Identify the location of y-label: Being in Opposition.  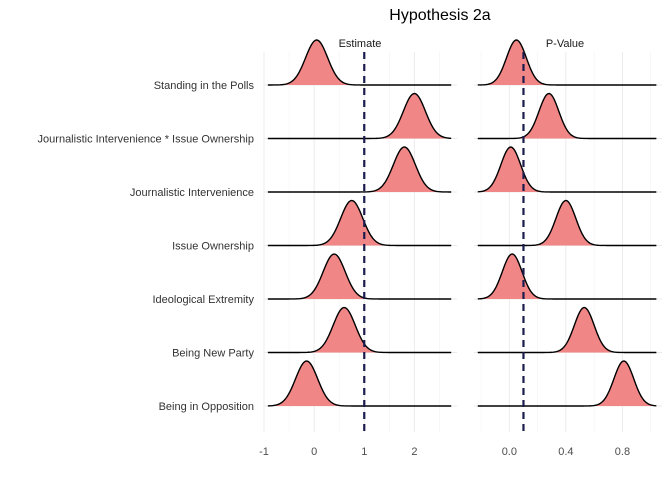
(206, 407).